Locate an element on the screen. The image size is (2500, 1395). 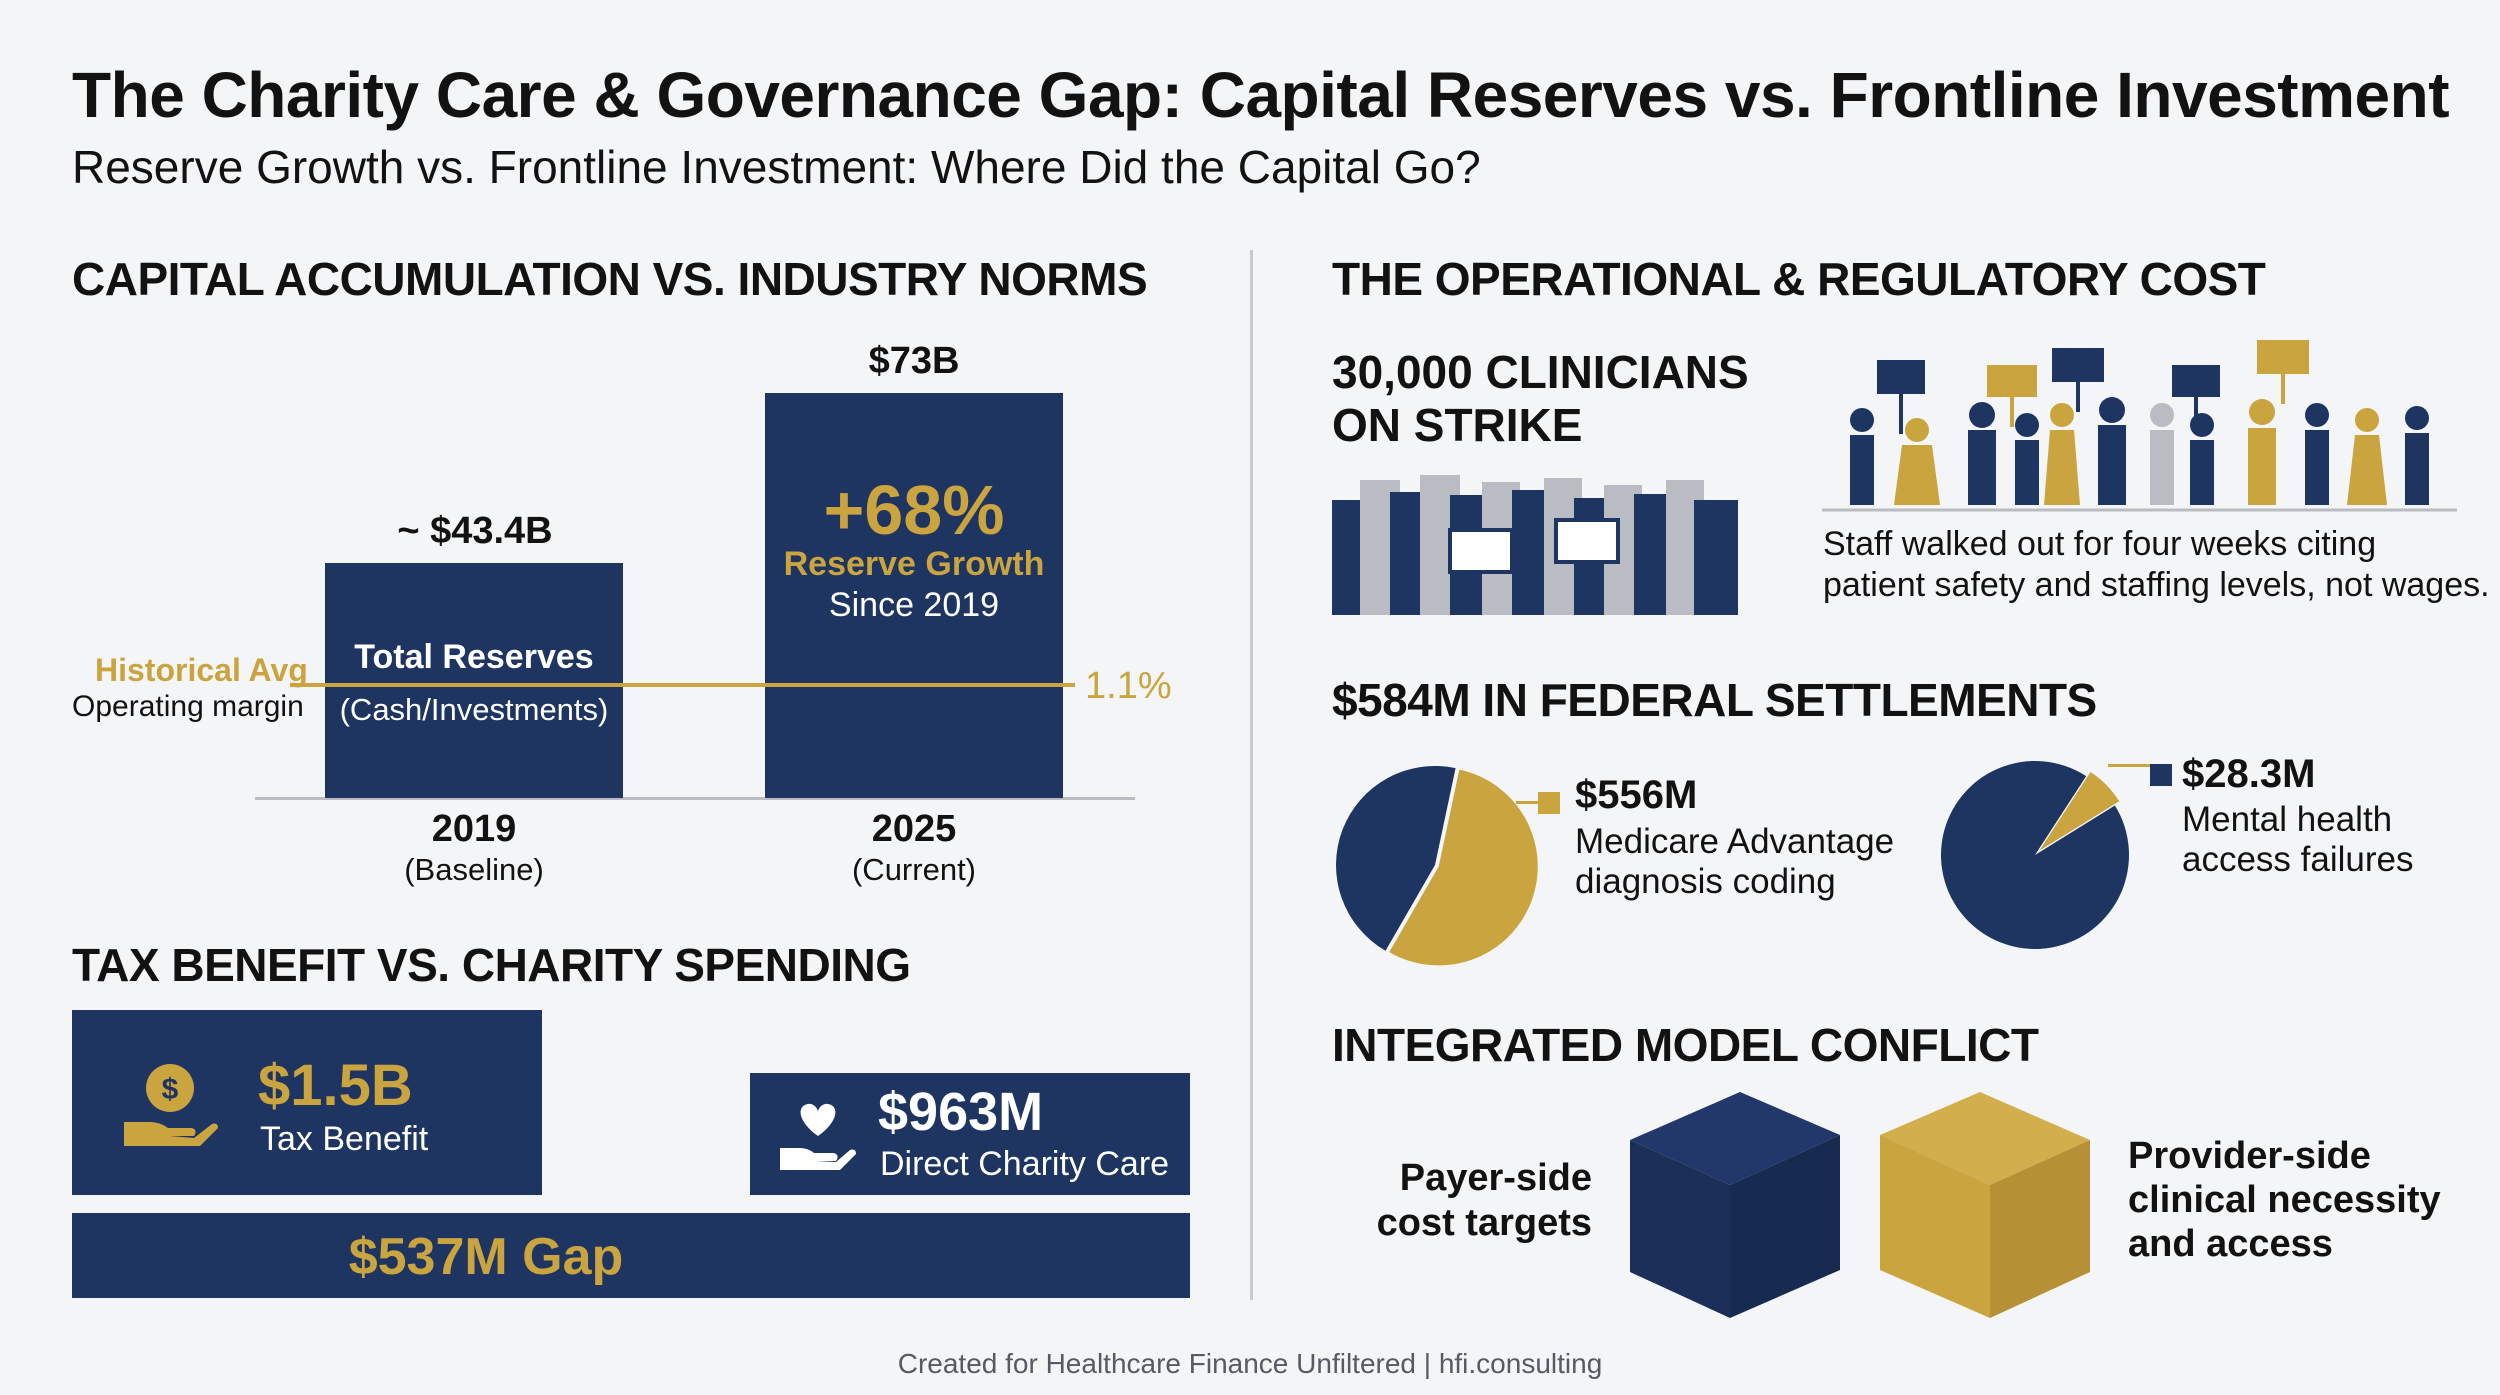
historical-avg-label: Historical Avg is located at coordinates (201, 670).